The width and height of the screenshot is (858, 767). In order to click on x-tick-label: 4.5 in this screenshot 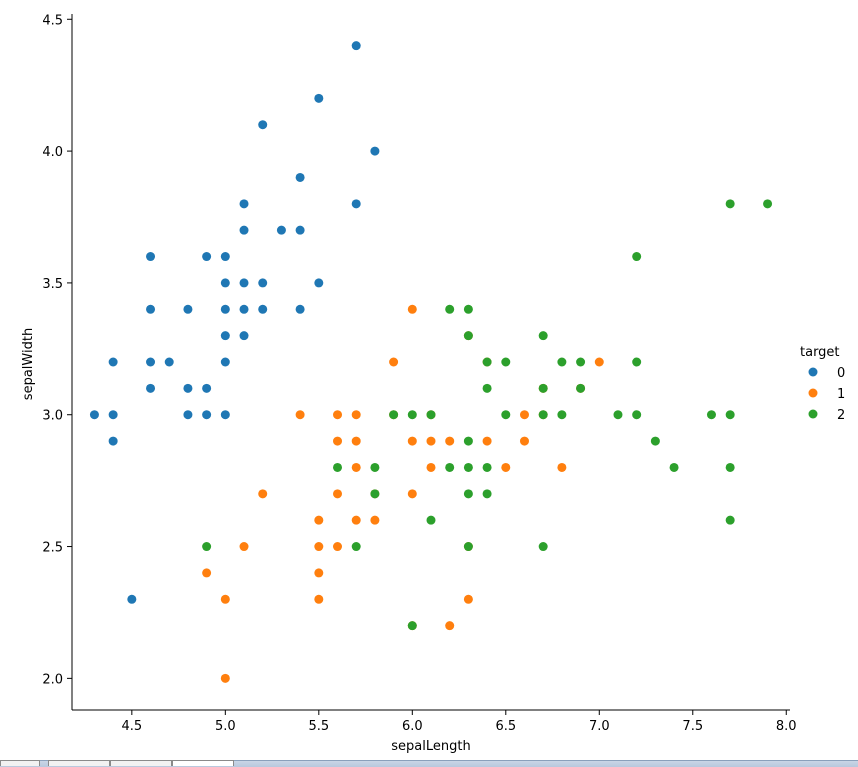, I will do `click(131, 726)`.